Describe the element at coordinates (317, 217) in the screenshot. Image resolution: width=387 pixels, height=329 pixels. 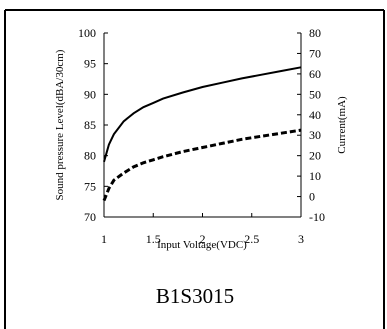
I see `y-right-tick-label: -10` at that location.